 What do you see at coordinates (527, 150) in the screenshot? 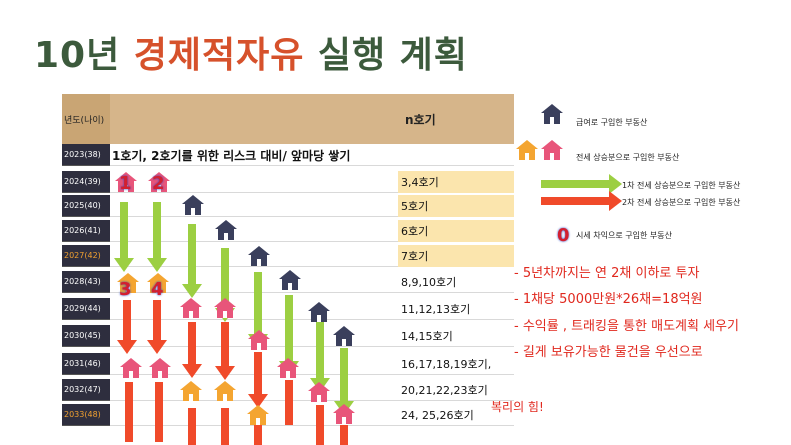
I see `legend-orange-house-icon` at bounding box center [527, 150].